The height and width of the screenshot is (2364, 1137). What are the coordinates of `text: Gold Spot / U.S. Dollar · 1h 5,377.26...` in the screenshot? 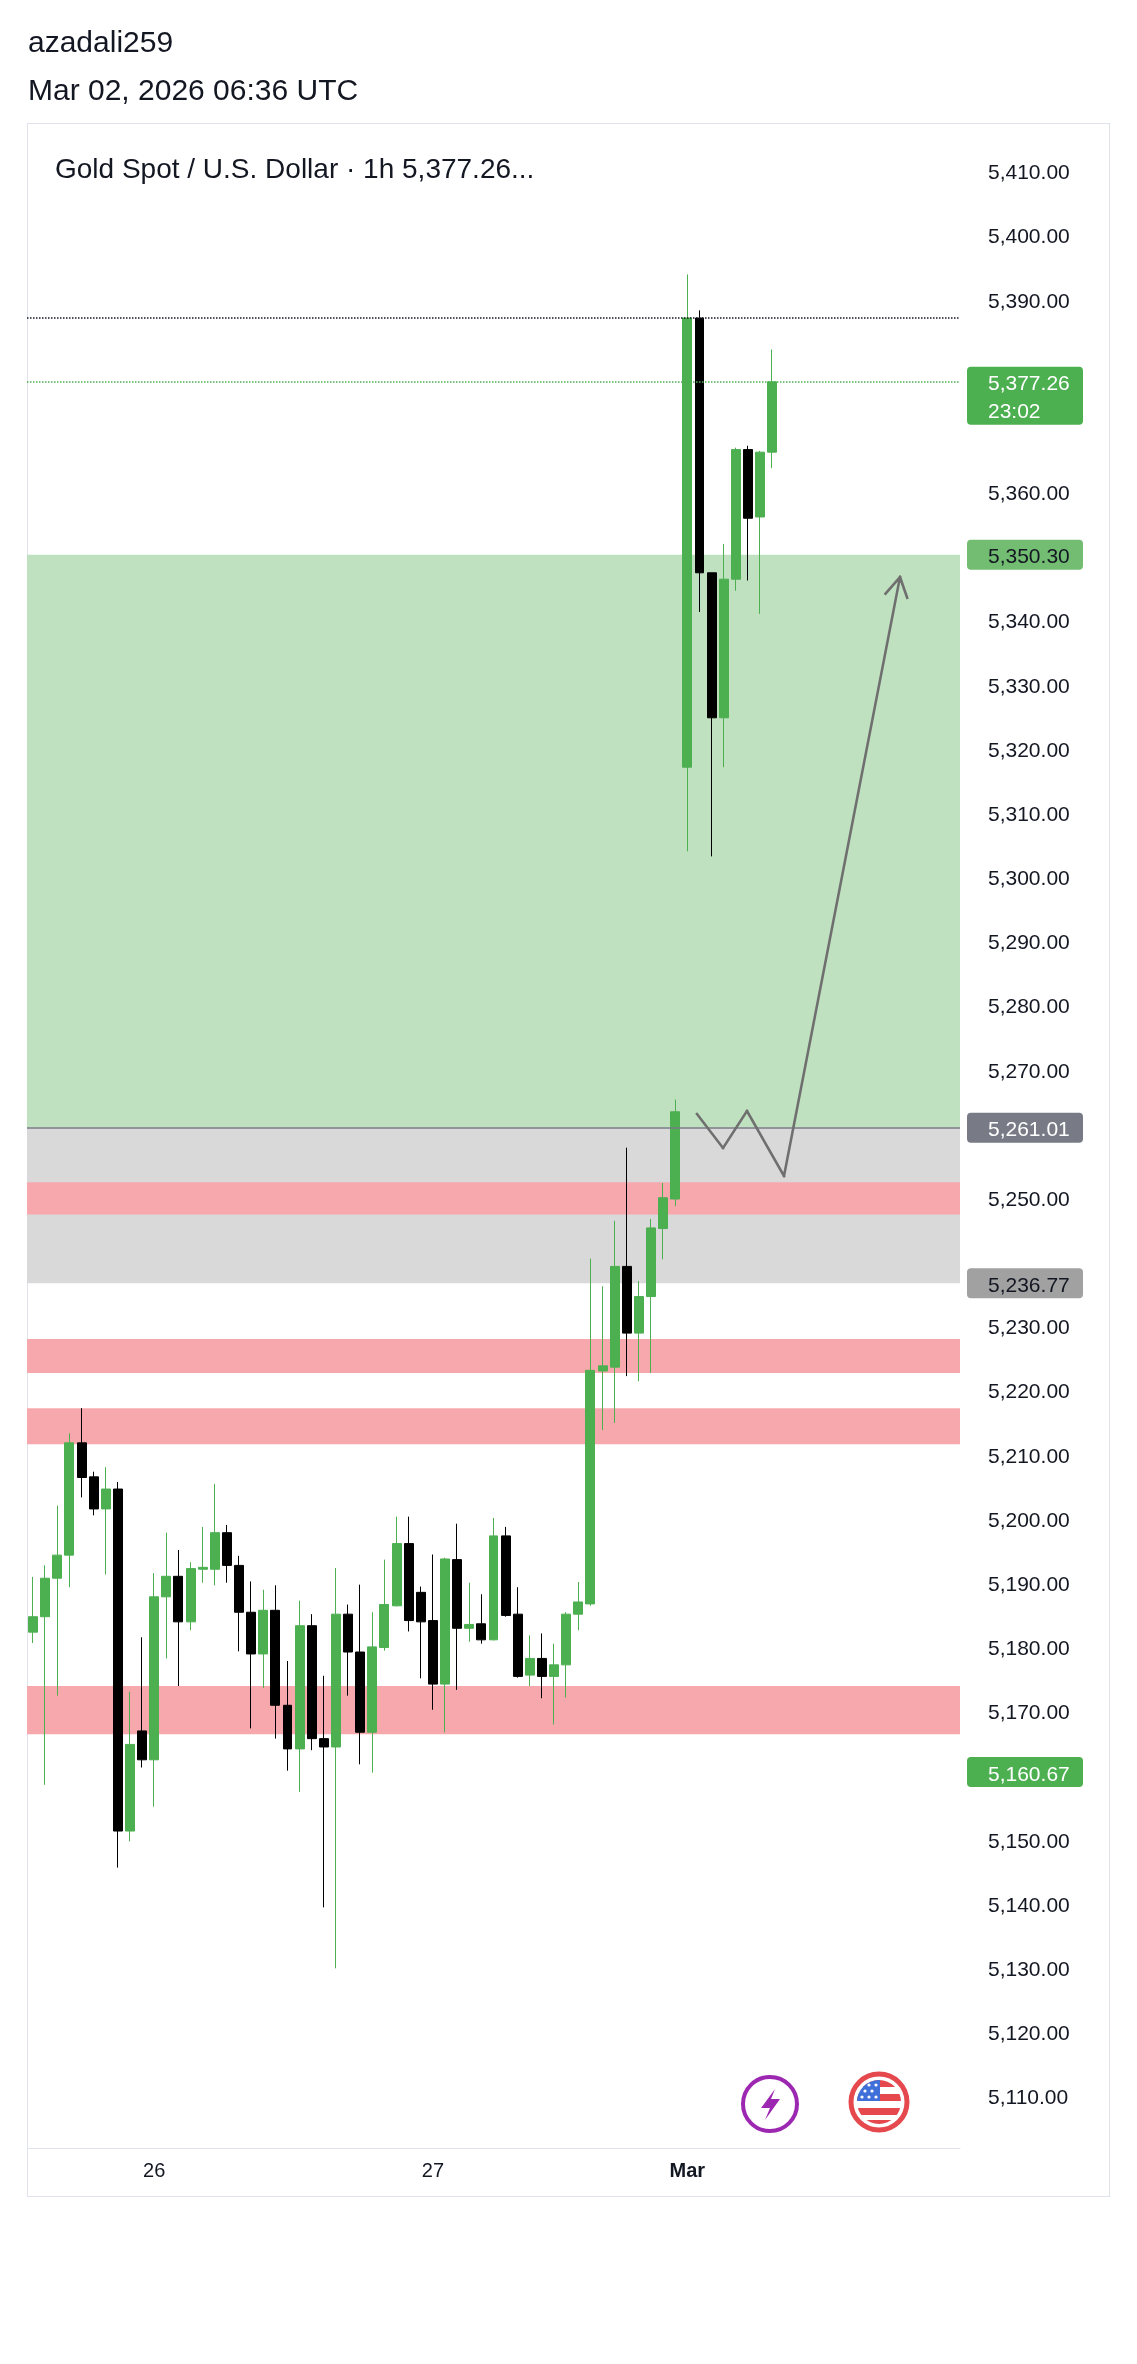 It's located at (295, 168).